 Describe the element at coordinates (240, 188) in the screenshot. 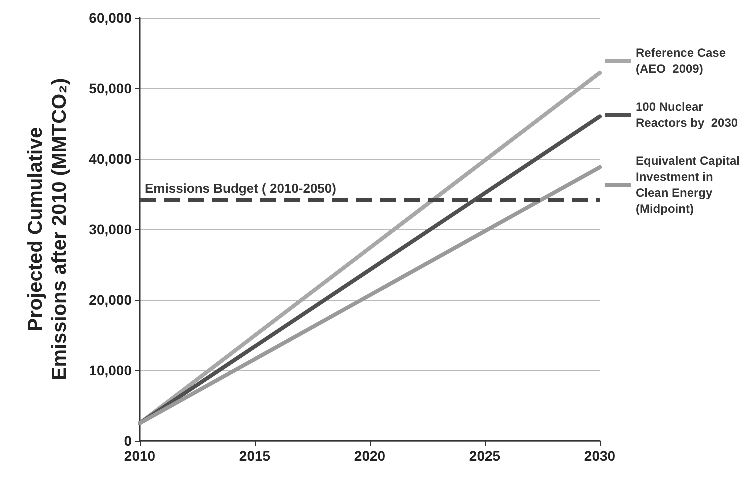

I see `ref-line-label: Emissions Budget ( 2010-2050)` at that location.